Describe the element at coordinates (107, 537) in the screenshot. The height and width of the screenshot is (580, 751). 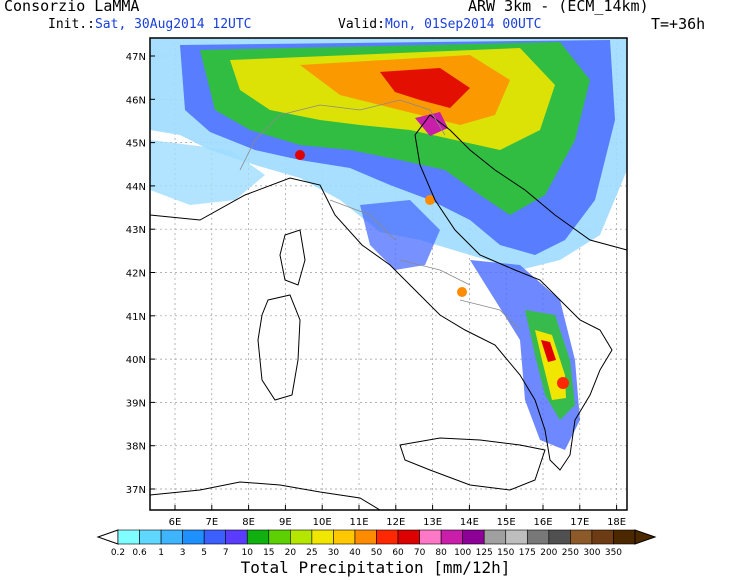
I see `left-arrow-icon` at that location.